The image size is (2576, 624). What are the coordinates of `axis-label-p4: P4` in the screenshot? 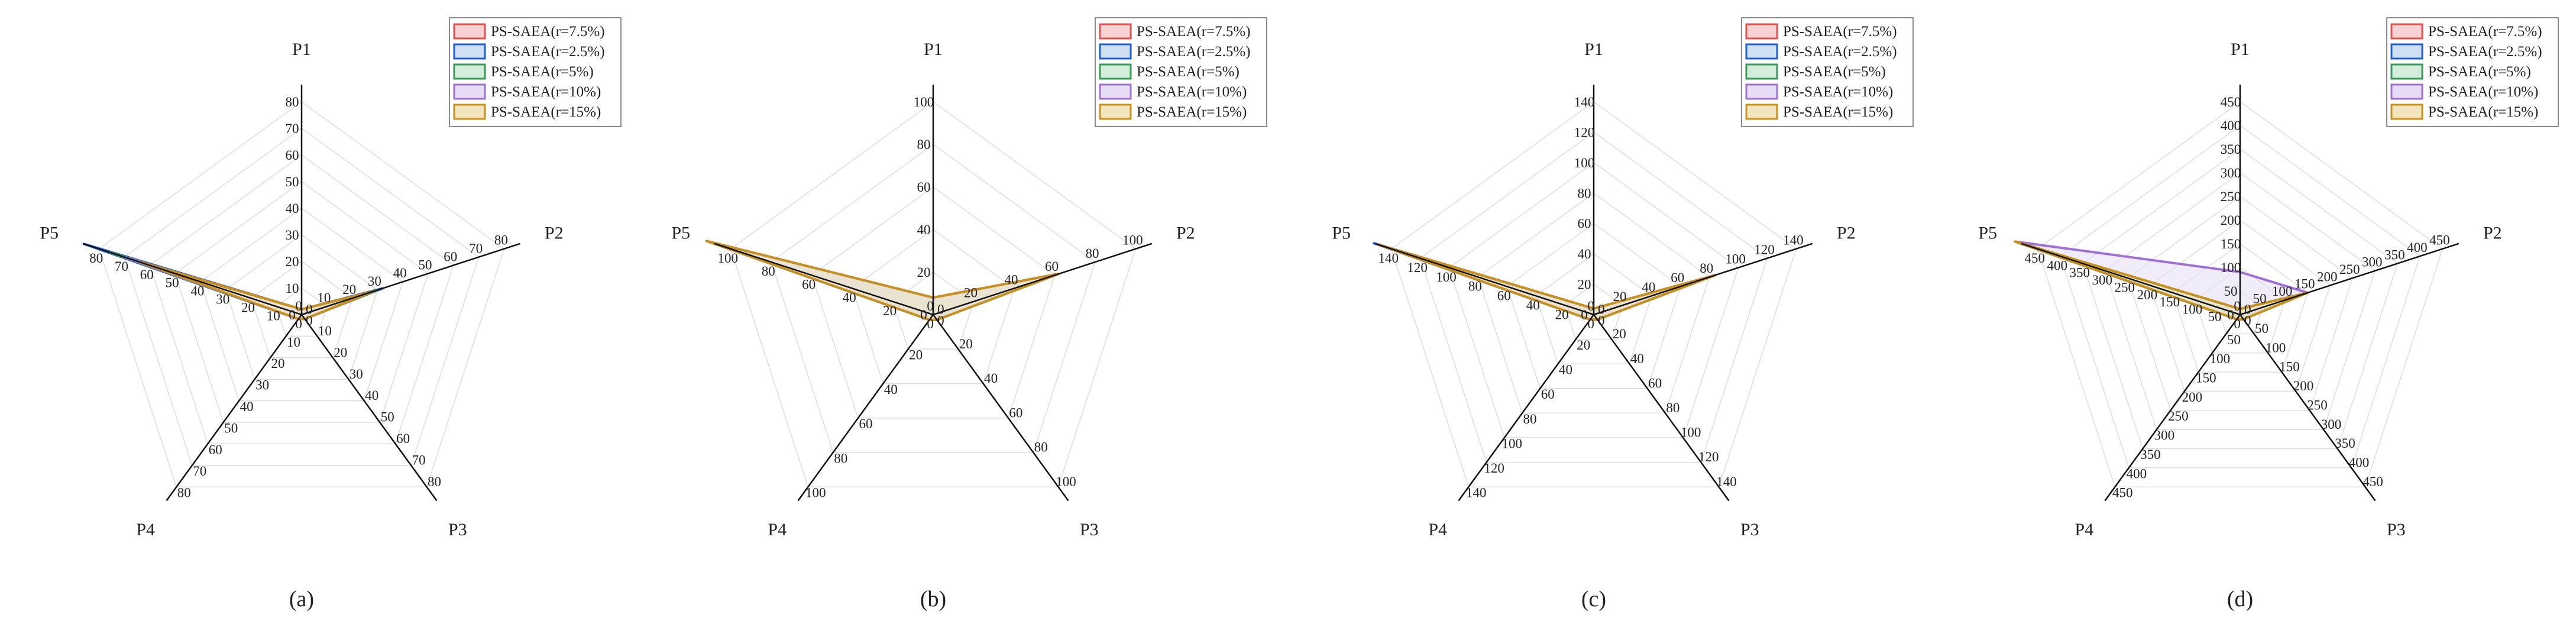 It's located at (2084, 529).